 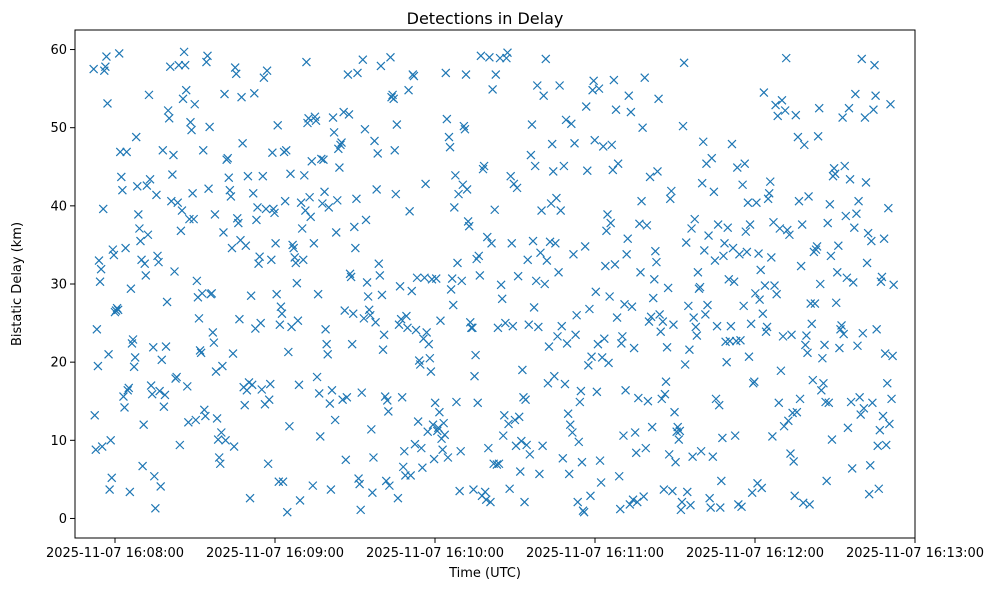 I want to click on x-tick-label: 2025-11-07 16:10:00, so click(x=435, y=553).